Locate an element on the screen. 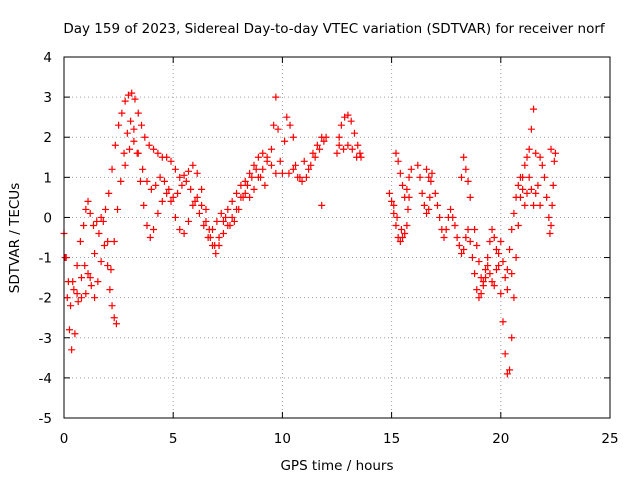 The height and width of the screenshot is (480, 640). series-track-g is located at coordinates (400, 197).